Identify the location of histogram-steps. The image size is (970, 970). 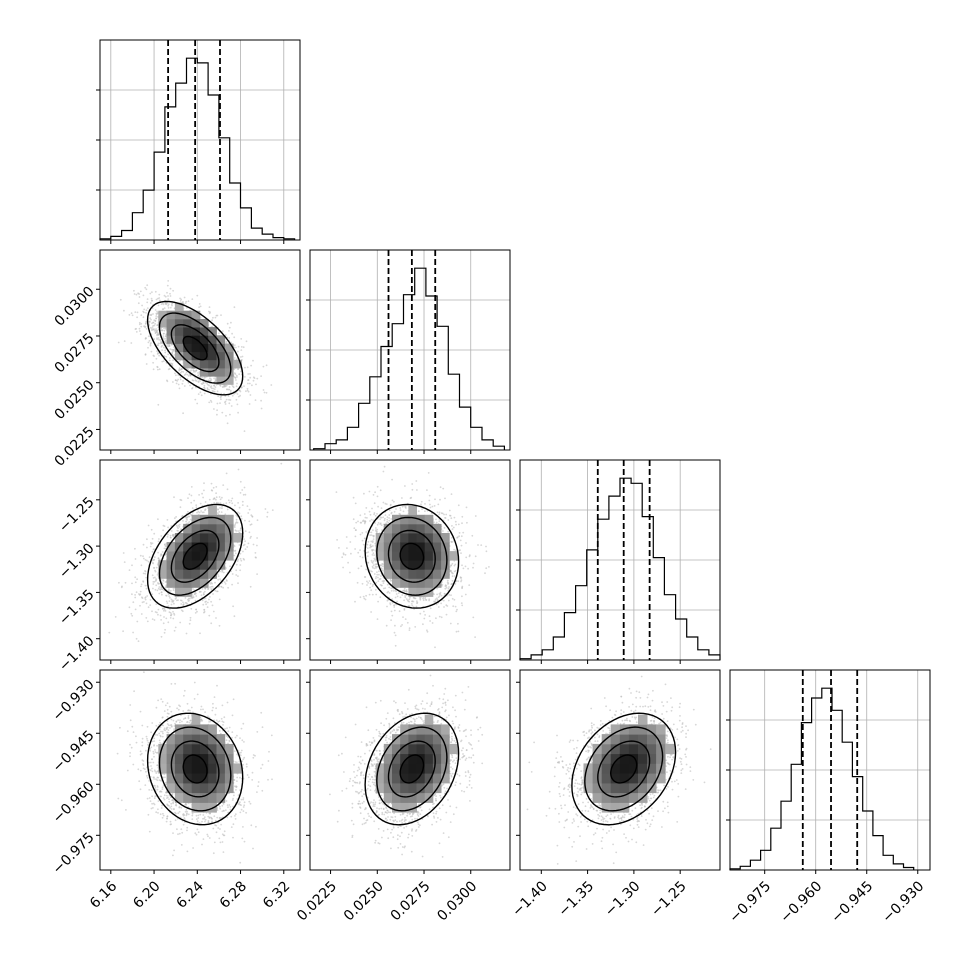
(822, 778).